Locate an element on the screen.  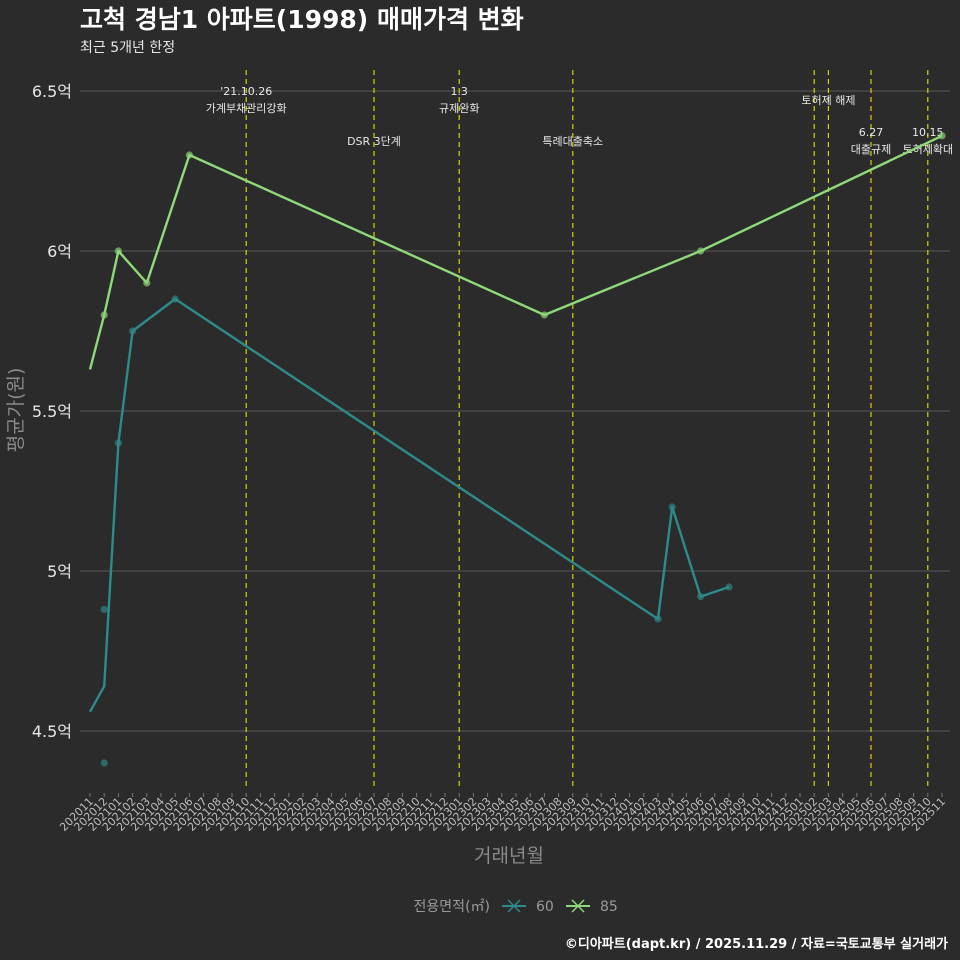
event-annotation: 특례대출축소 is located at coordinates (572, 141).